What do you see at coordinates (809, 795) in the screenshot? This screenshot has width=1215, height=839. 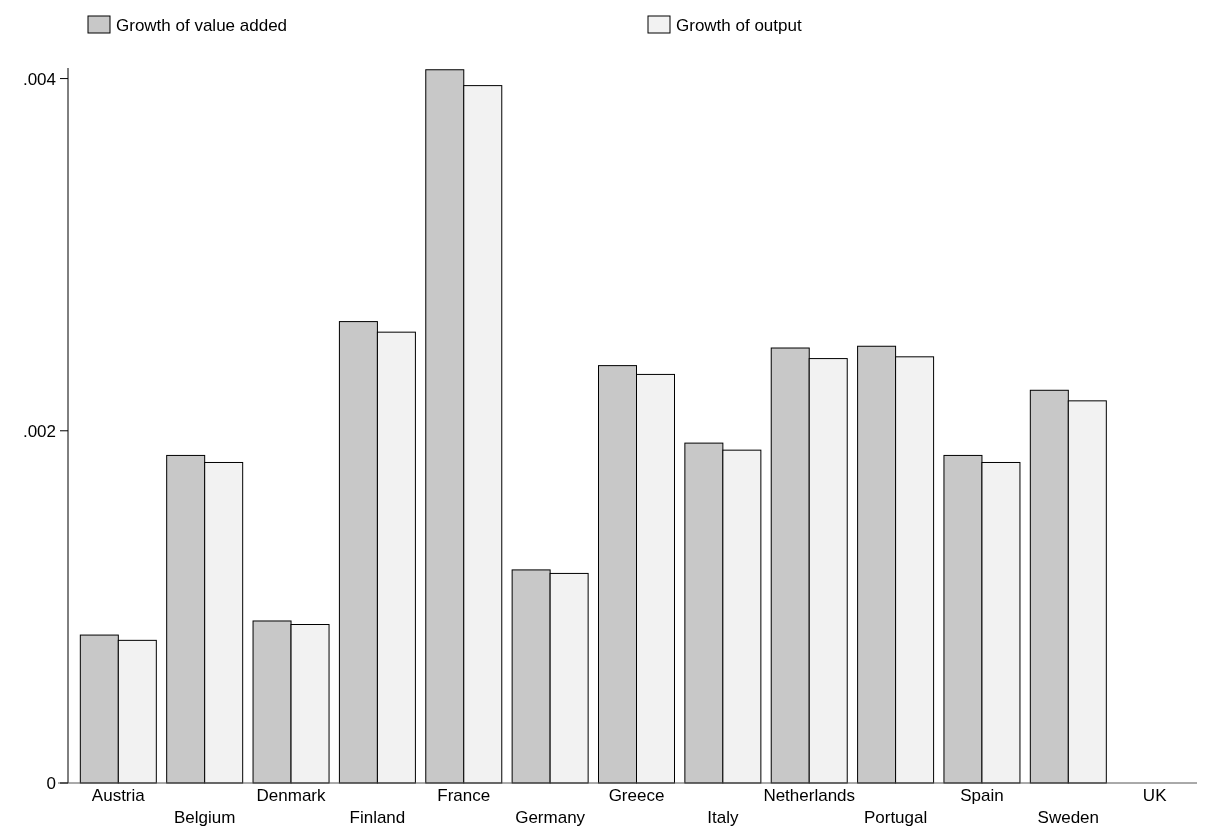 I see `x-tick-label: Netherlands` at bounding box center [809, 795].